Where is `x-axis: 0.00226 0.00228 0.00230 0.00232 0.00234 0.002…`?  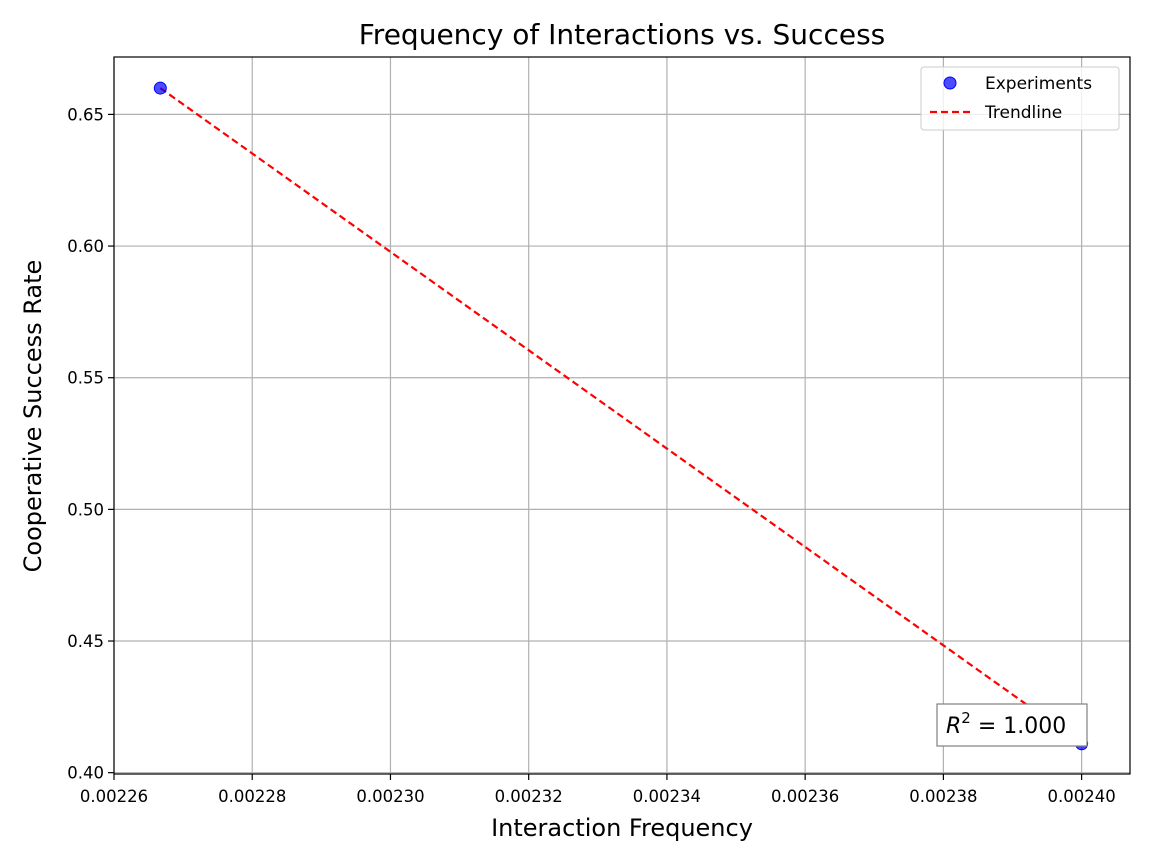 x-axis: 0.00226 0.00228 0.00230 0.00232 0.00234 0.002… is located at coordinates (598, 790).